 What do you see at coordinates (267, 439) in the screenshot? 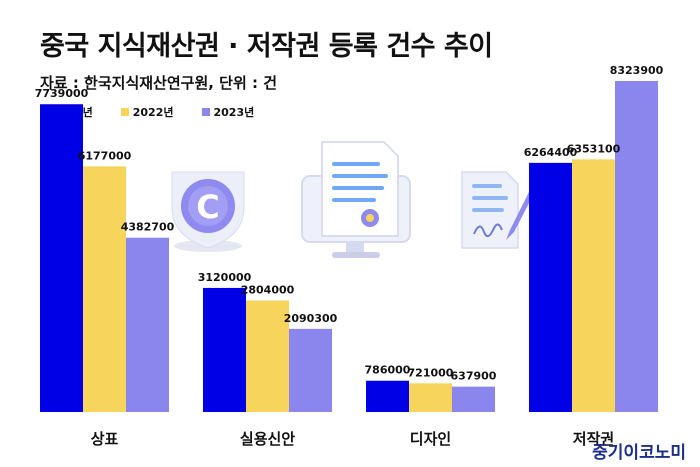
I see `category-label-1: 실용신안` at bounding box center [267, 439].